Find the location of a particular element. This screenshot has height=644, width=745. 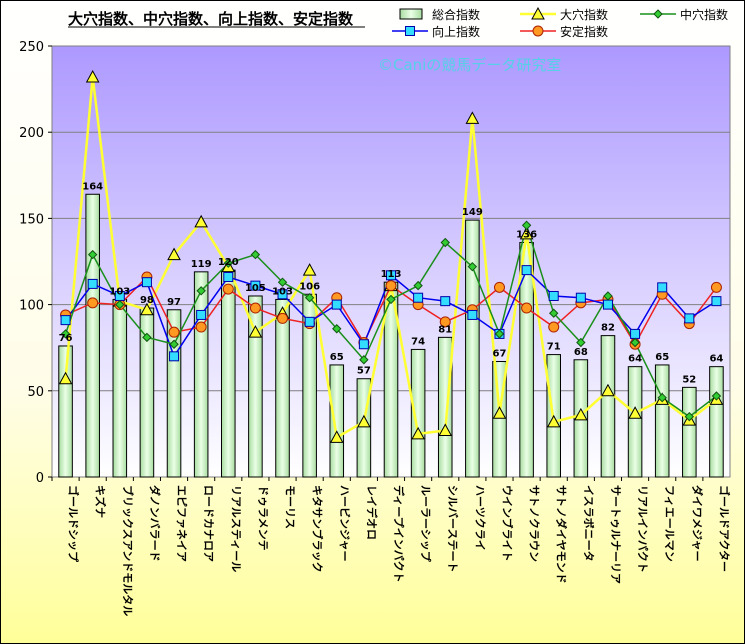

marker-向上指数-ディープインパクト is located at coordinates (391, 275).